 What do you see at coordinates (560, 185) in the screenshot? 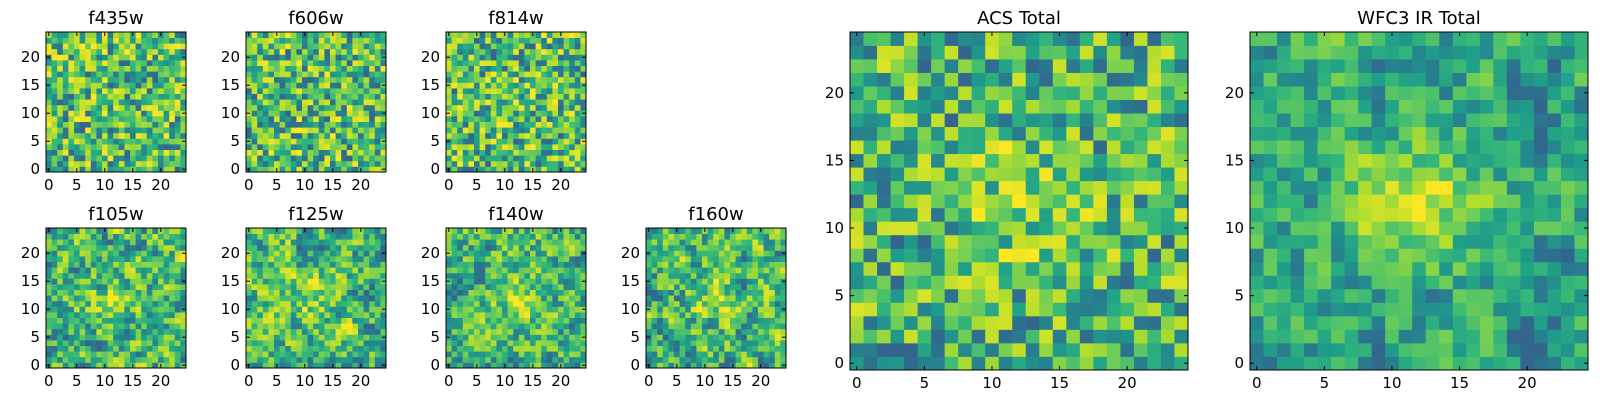
I see `x-tick-label: 20` at bounding box center [560, 185].